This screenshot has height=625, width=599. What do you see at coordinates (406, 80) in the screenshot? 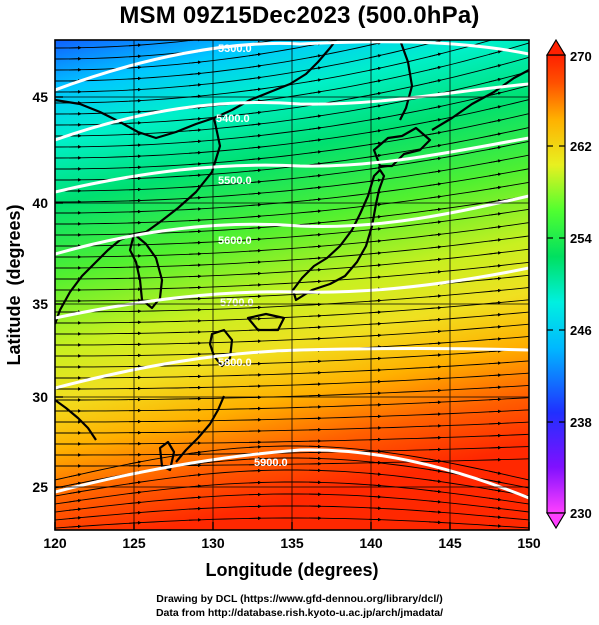
I see `coastline-sakhalin` at bounding box center [406, 80].